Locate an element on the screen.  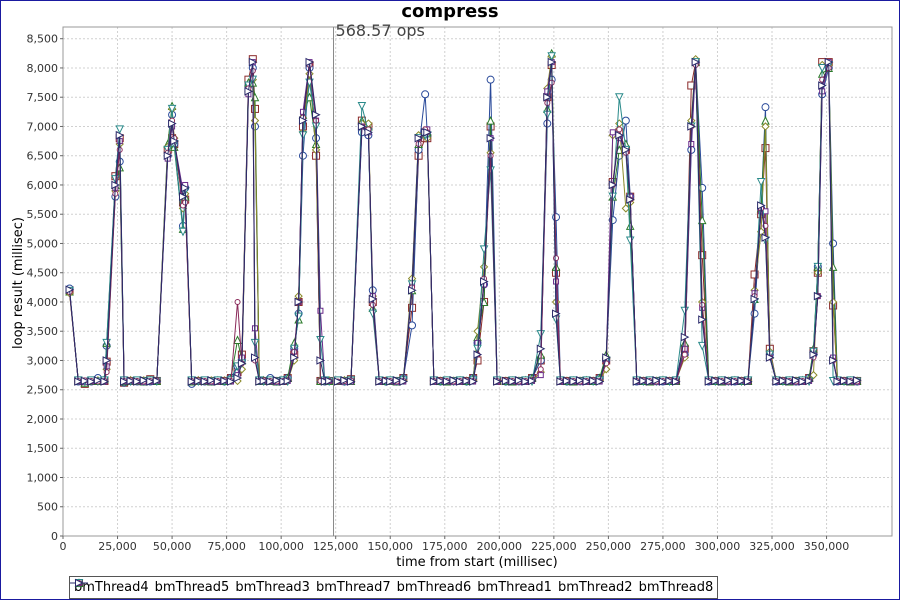
x-tick-label: 150,000 is located at coordinates (390, 546).